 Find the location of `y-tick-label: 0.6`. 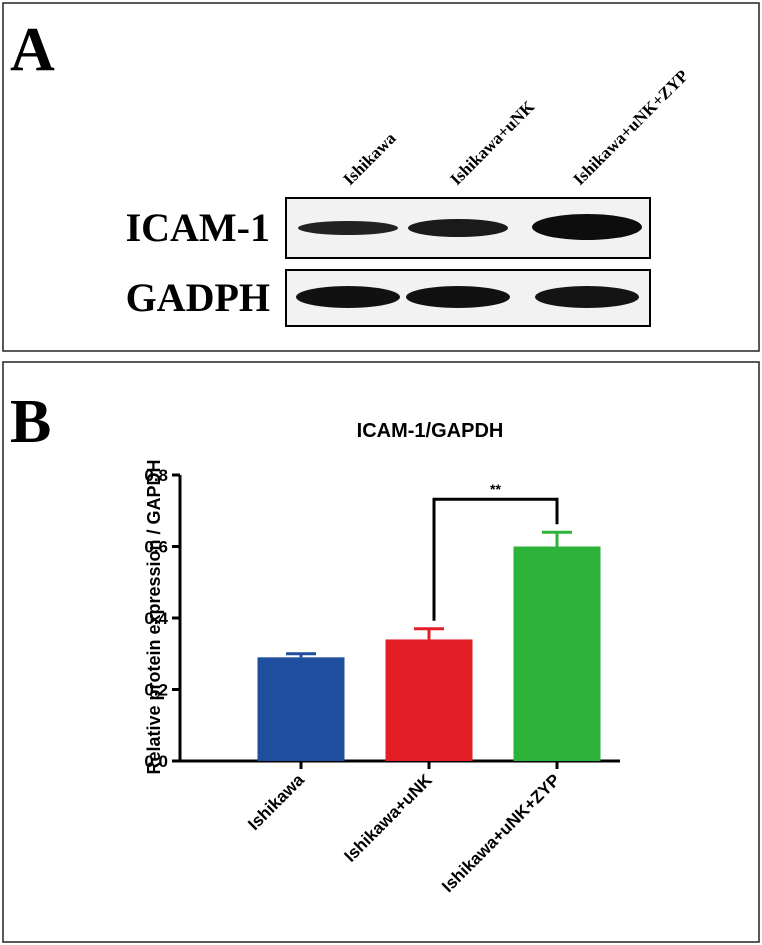

y-tick-label: 0.6 is located at coordinates (156, 547).